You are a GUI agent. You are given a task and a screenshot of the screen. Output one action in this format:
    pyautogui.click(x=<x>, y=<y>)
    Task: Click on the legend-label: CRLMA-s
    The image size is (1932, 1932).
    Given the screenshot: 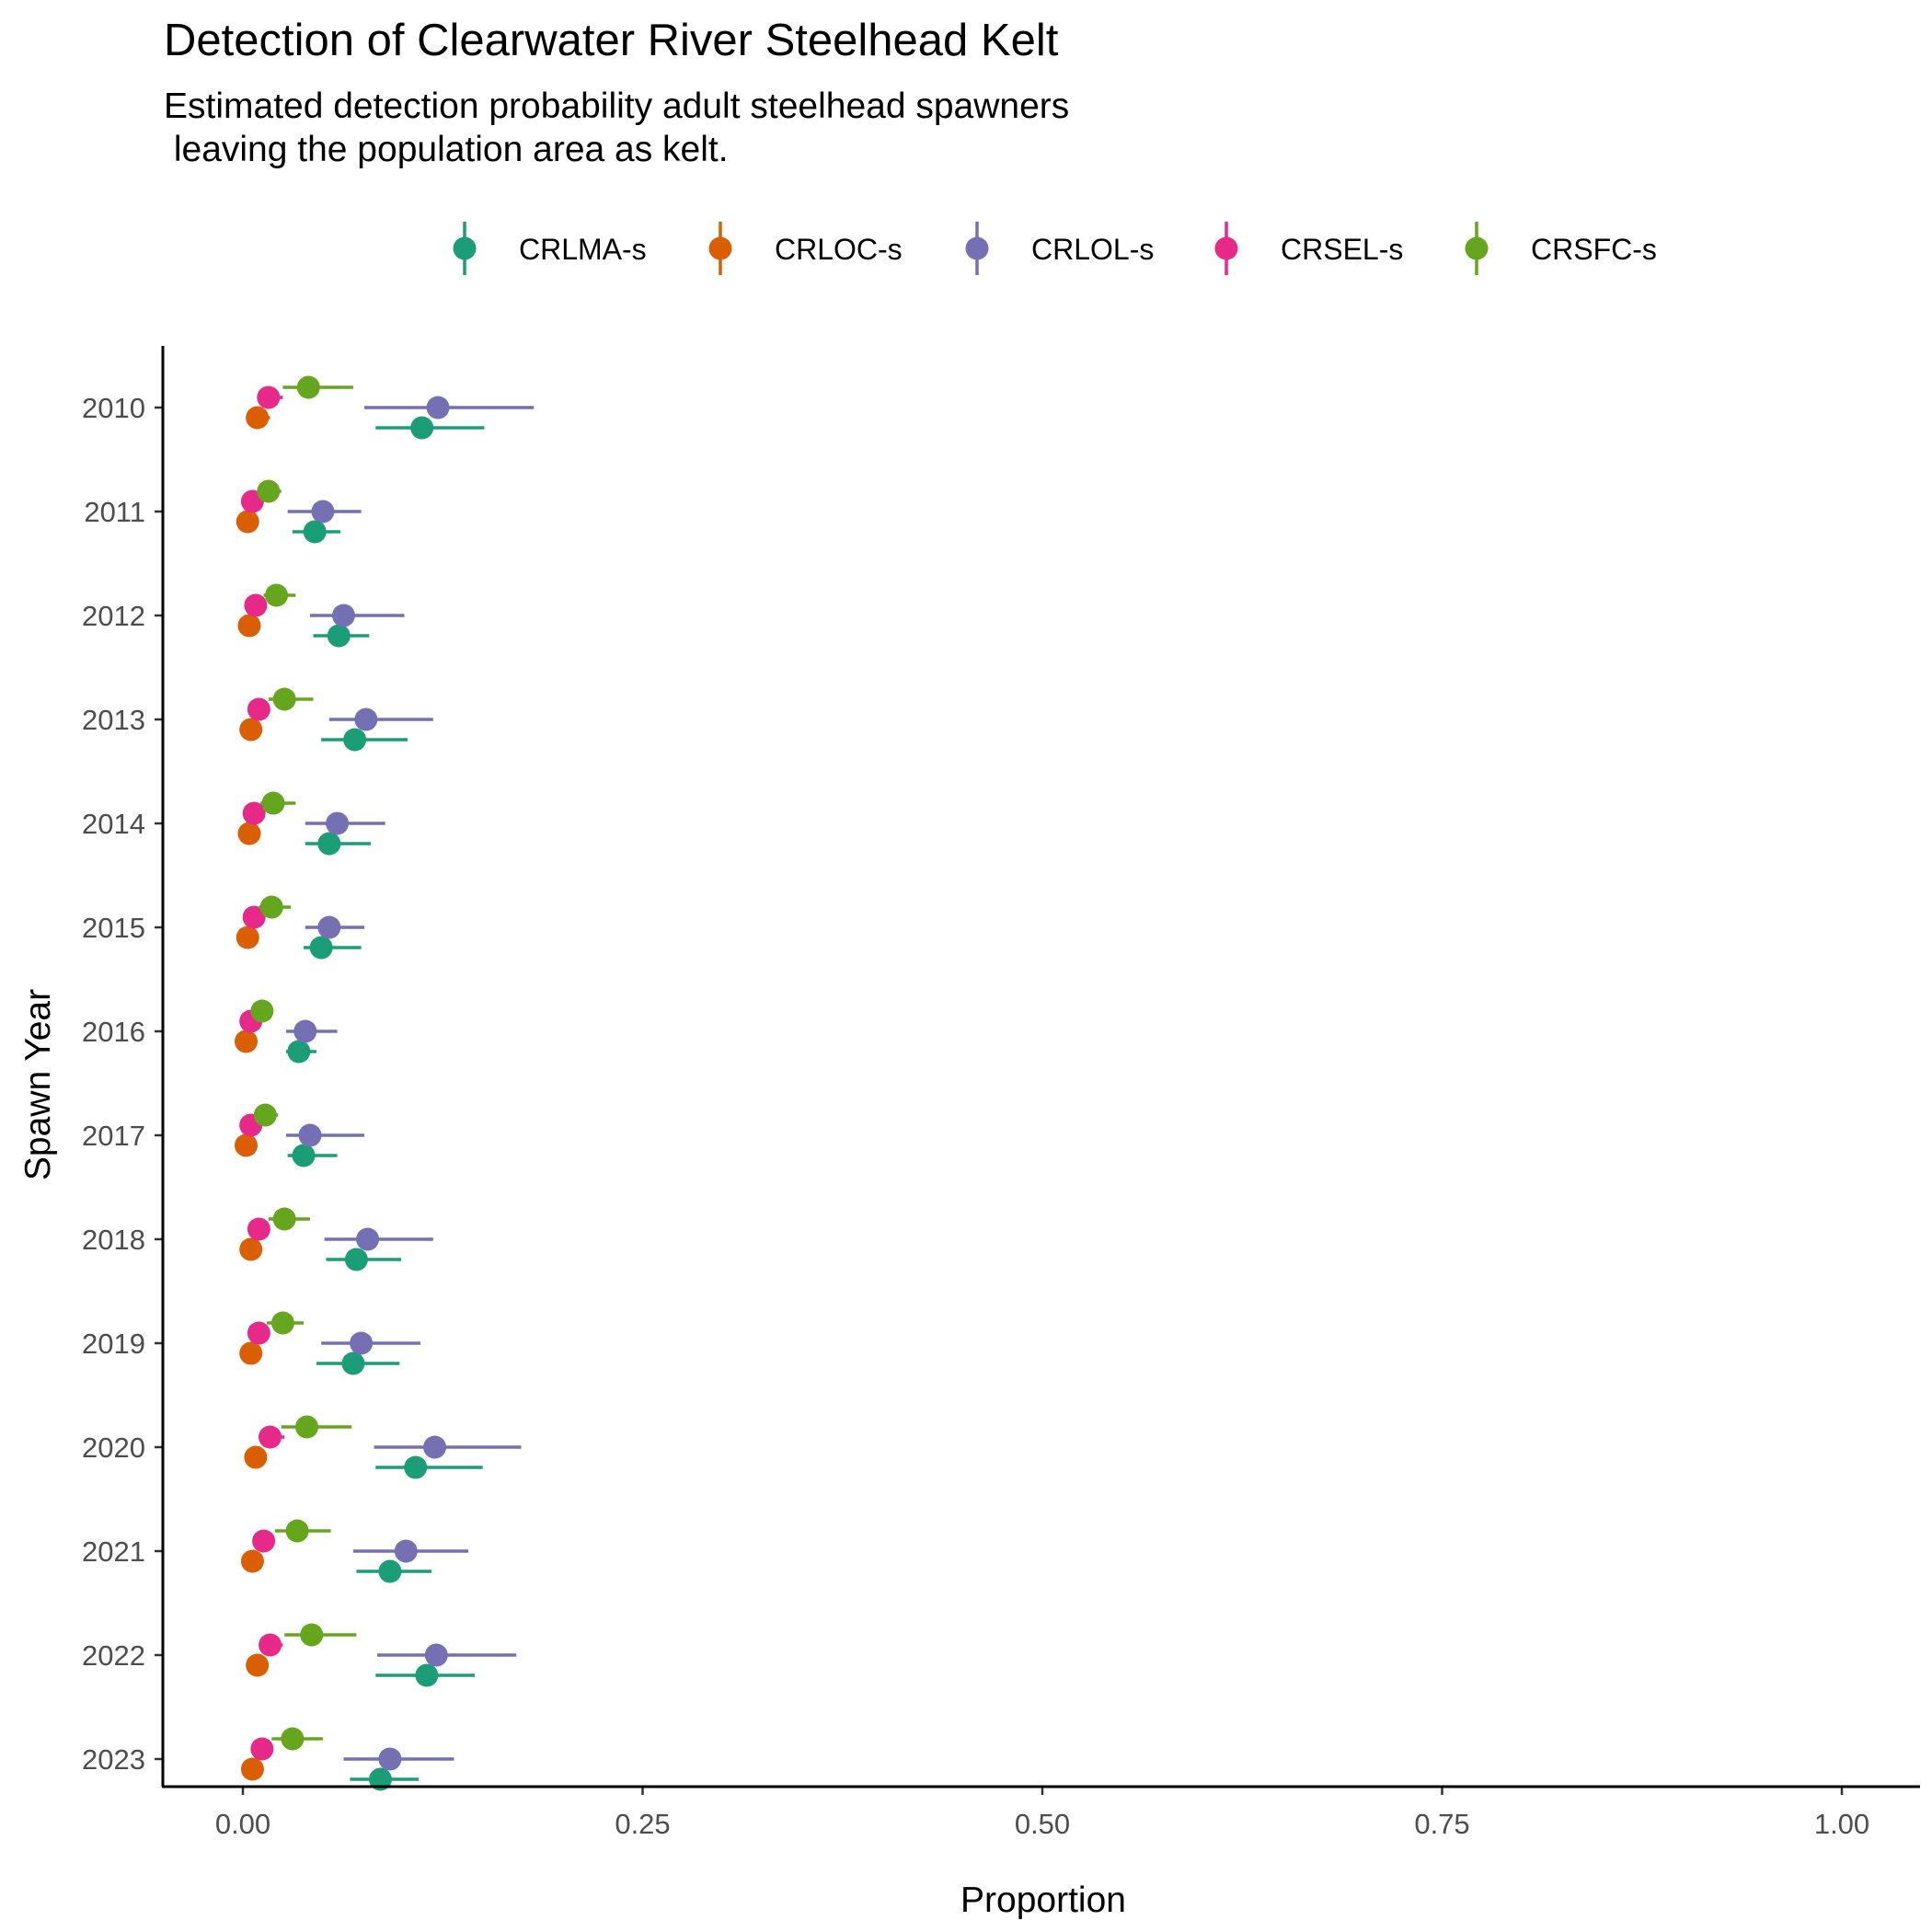 What is the action you would take?
    pyautogui.click(x=583, y=249)
    